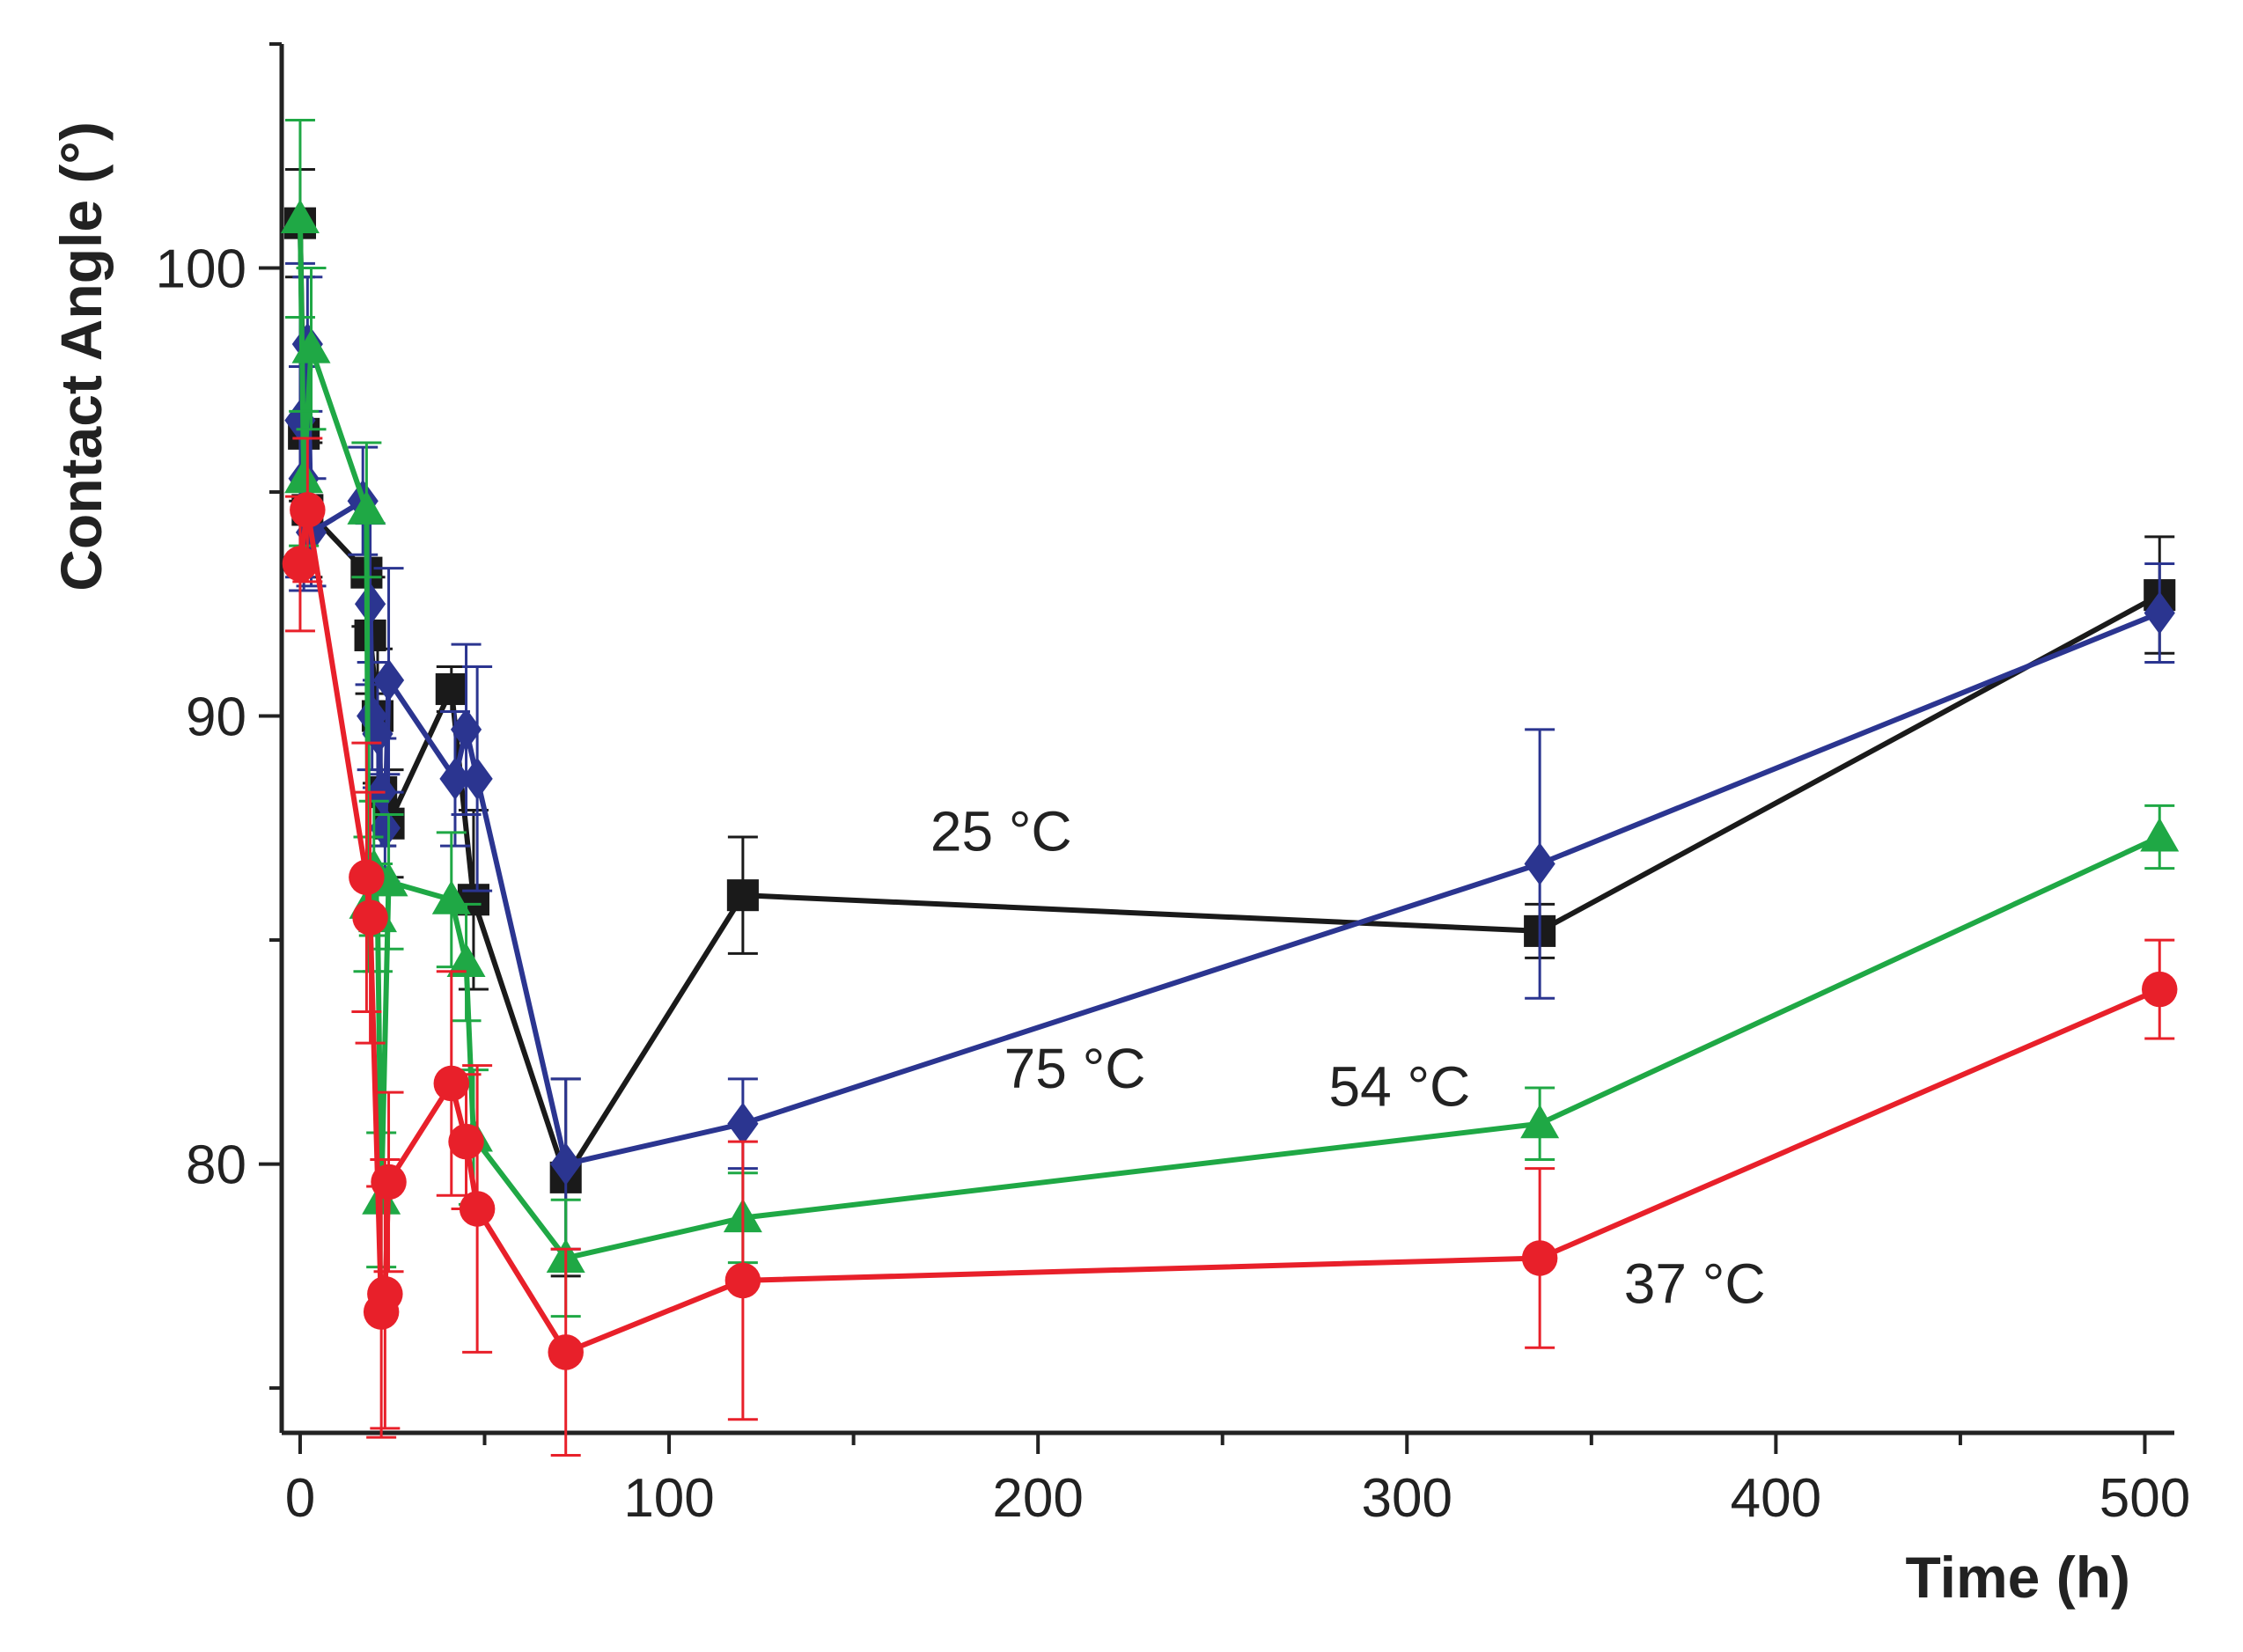 Image resolution: width=2243 pixels, height=1652 pixels. Describe the element at coordinates (300, 1498) in the screenshot. I see `x-tick-label: 0` at that location.